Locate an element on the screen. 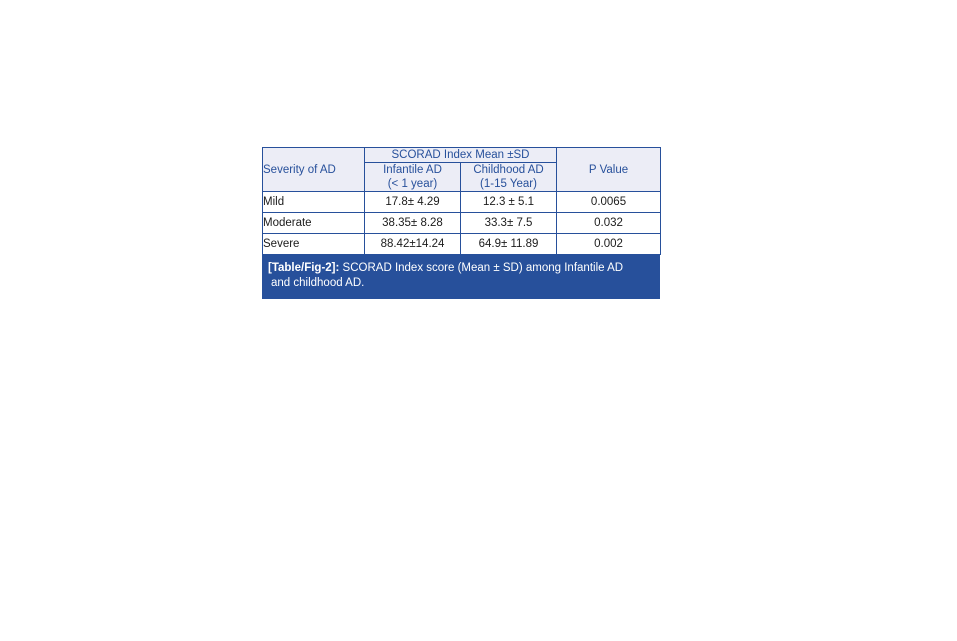 The width and height of the screenshot is (957, 641). figure-caption-line2: and childhood AD. is located at coordinates (318, 282).